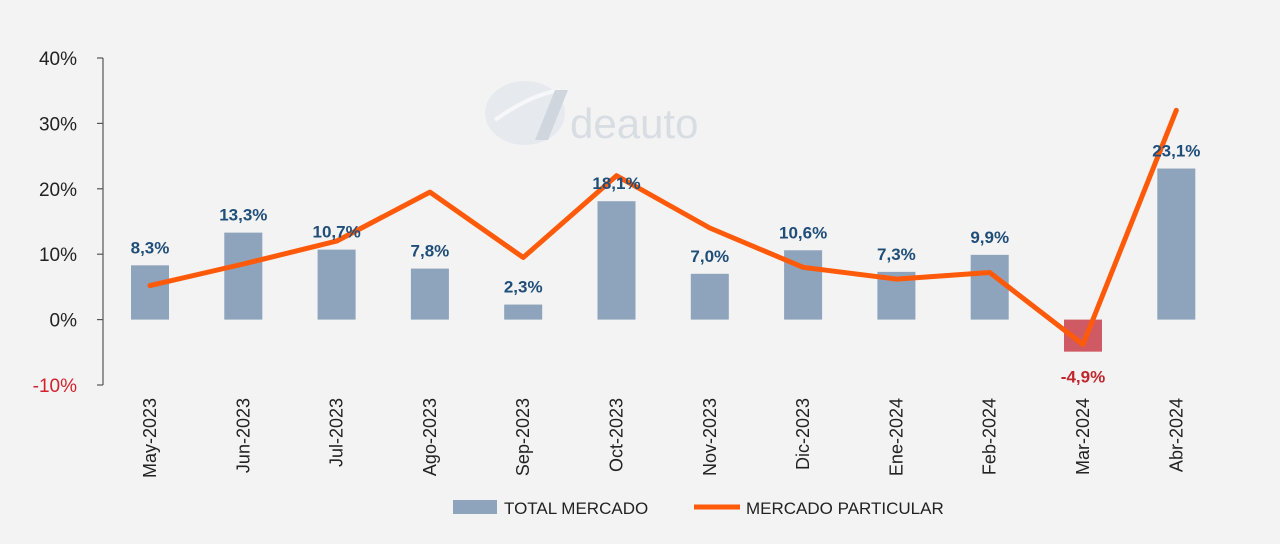  What do you see at coordinates (989, 237) in the screenshot?
I see `bar-data-label: 9,9%` at bounding box center [989, 237].